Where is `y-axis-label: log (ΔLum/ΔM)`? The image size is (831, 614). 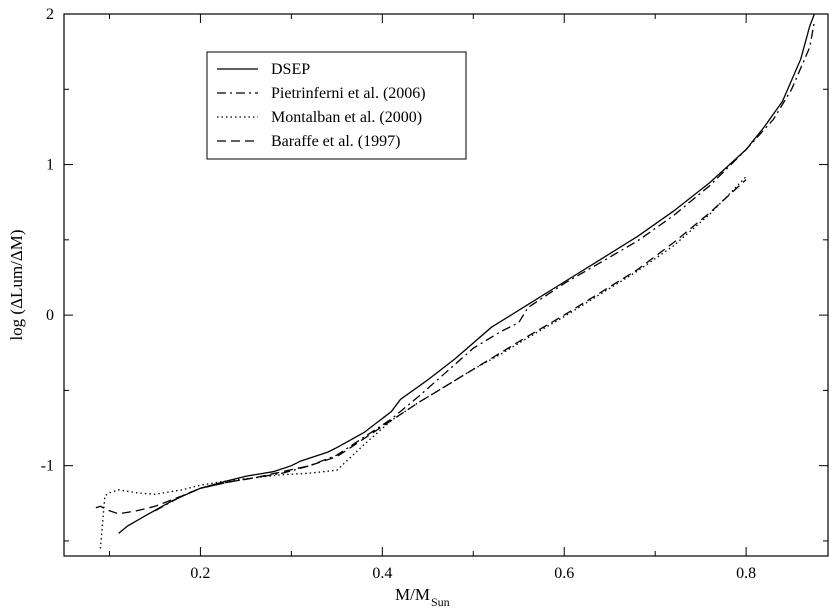 y-axis-label: log (ΔLum/ΔM) is located at coordinates (16, 284).